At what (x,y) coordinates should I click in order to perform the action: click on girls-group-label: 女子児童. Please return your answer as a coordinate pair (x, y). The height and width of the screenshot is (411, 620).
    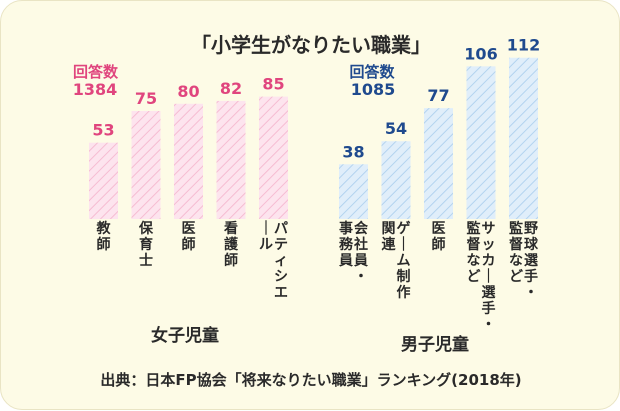
    Looking at the image, I should click on (185, 336).